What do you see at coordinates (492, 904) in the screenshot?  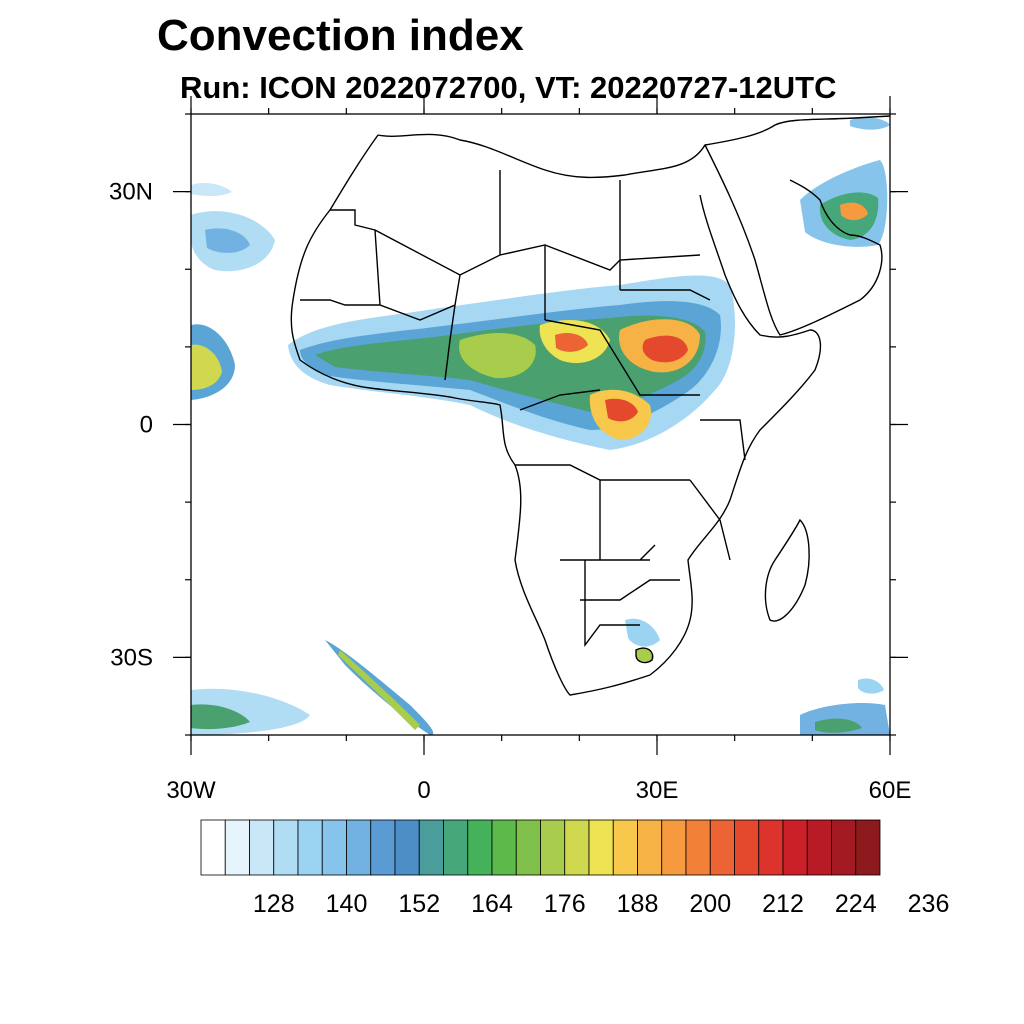 I see `colorbar-tick-label: 164` at bounding box center [492, 904].